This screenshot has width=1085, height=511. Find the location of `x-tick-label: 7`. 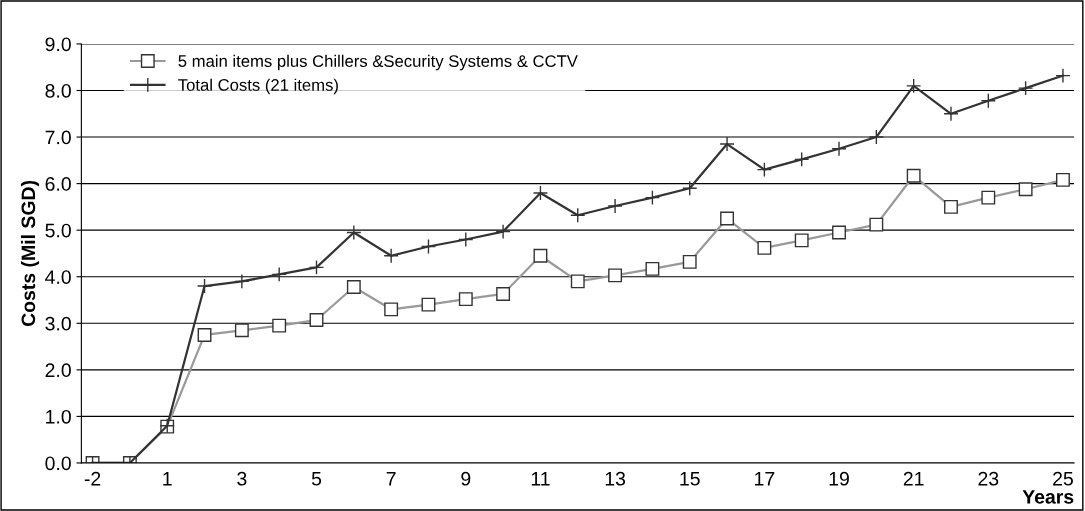

x-tick-label: 7 is located at coordinates (391, 479).